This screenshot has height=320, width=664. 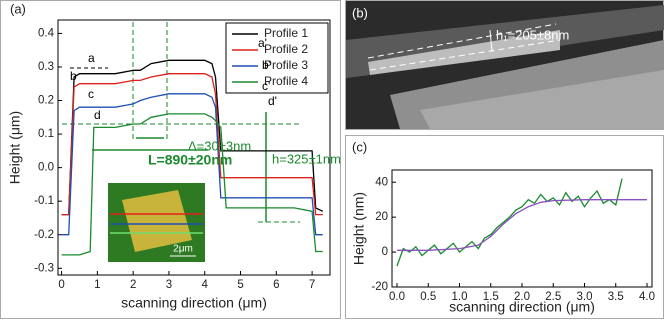 I want to click on annotation: d, so click(x=97, y=115).